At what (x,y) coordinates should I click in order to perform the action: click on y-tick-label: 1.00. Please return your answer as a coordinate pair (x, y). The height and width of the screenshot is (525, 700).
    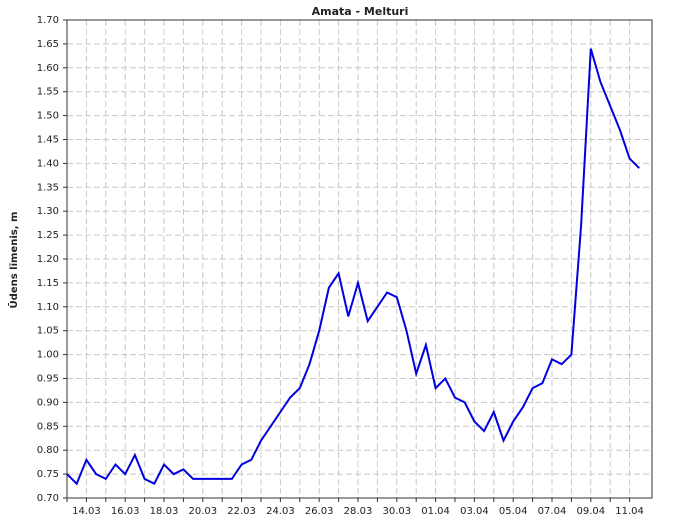
    Looking at the image, I should click on (48, 355).